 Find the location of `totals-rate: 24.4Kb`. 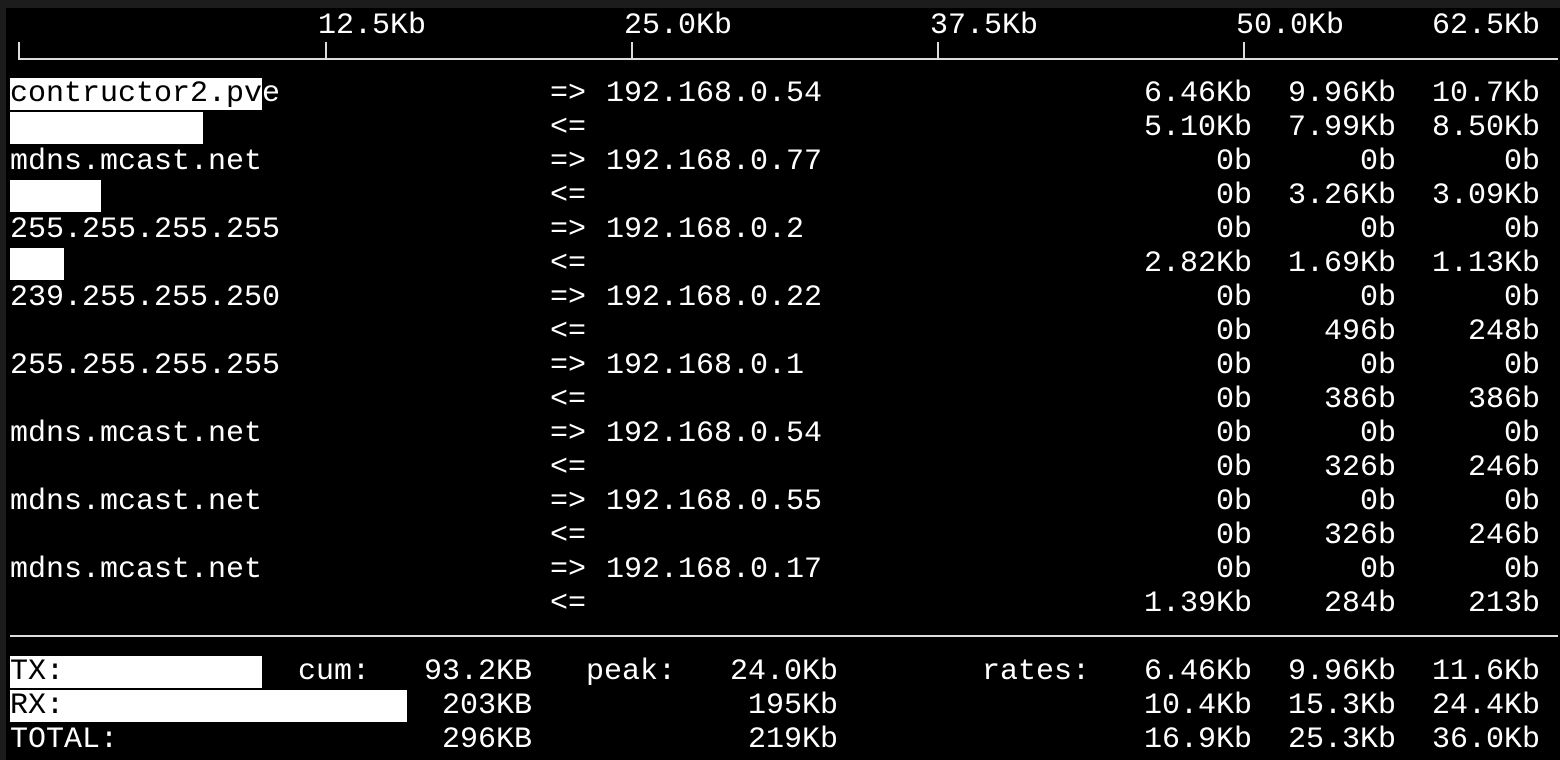

totals-rate: 24.4Kb is located at coordinates (1485, 706).